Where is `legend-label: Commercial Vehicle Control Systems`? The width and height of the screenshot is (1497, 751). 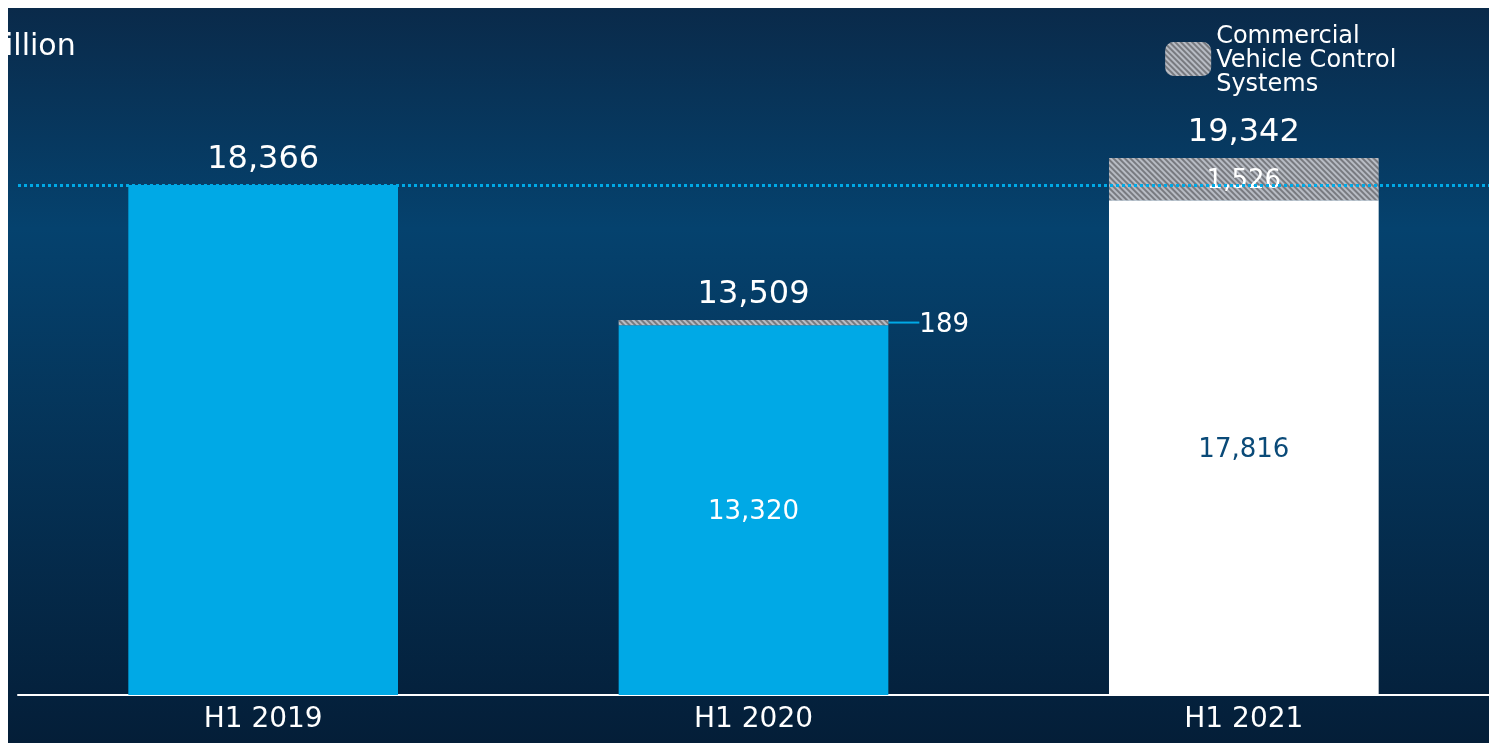
legend-label: Commercial Vehicle Control Systems is located at coordinates (1310, 59).